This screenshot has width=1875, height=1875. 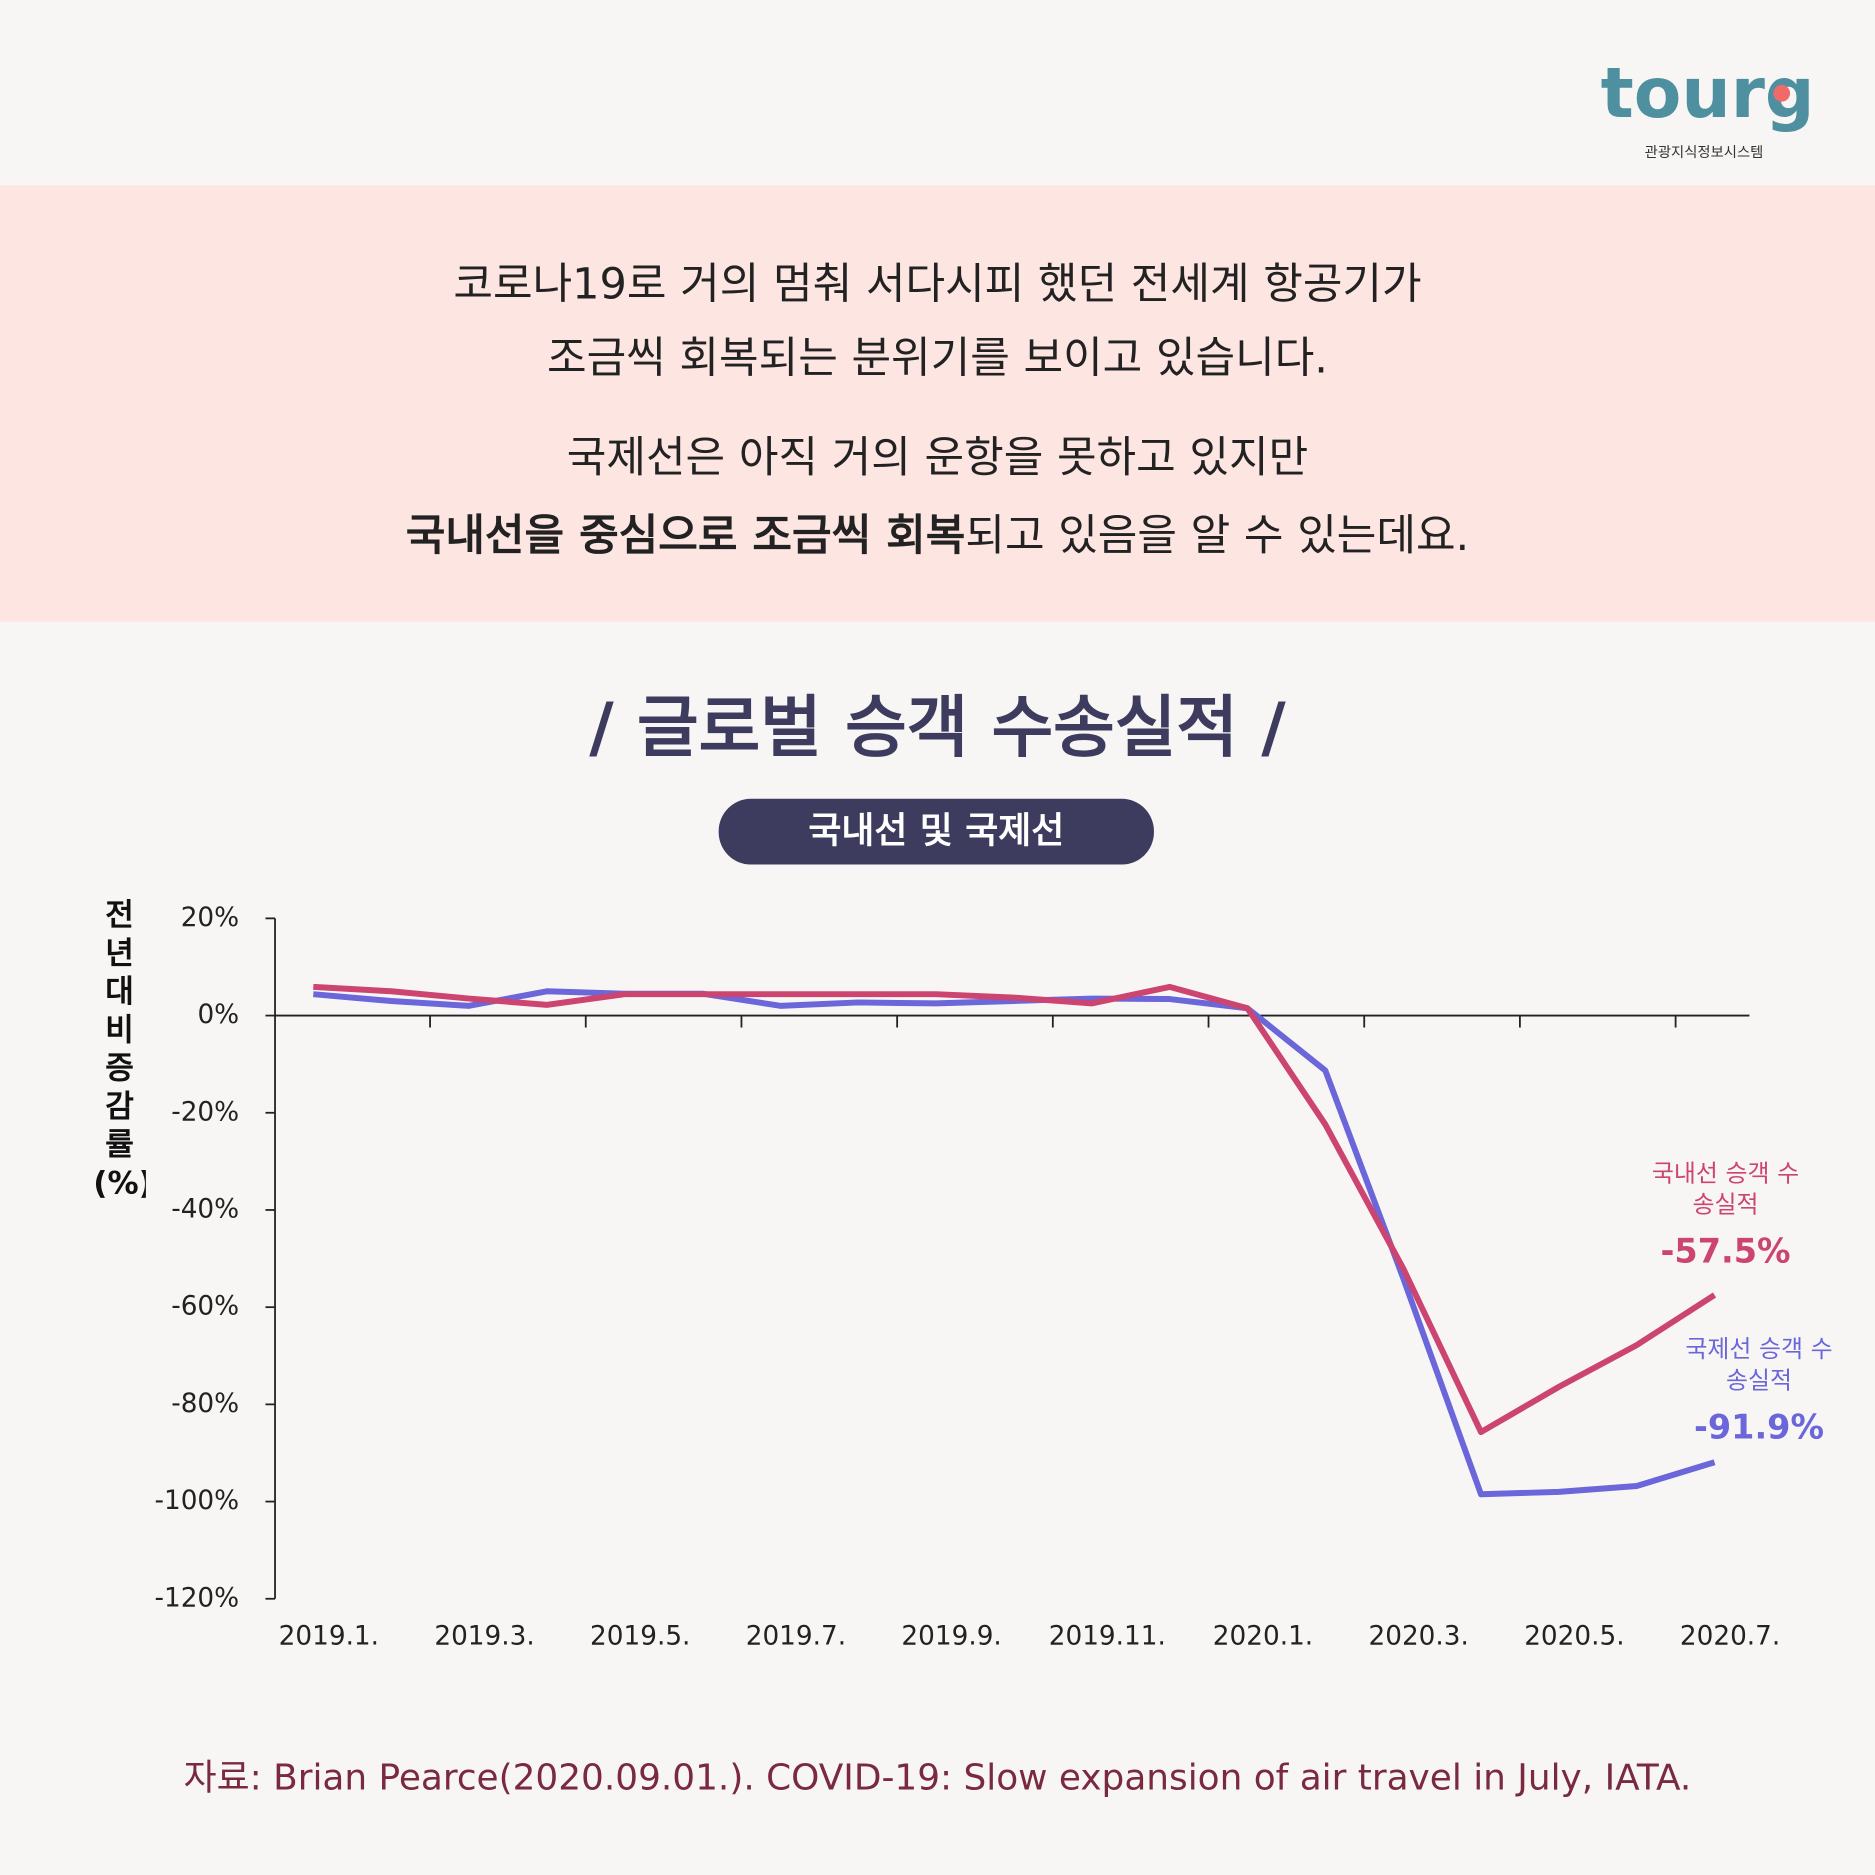 I want to click on series-label: 국내선 승객 수송실적, so click(x=1725, y=1188).